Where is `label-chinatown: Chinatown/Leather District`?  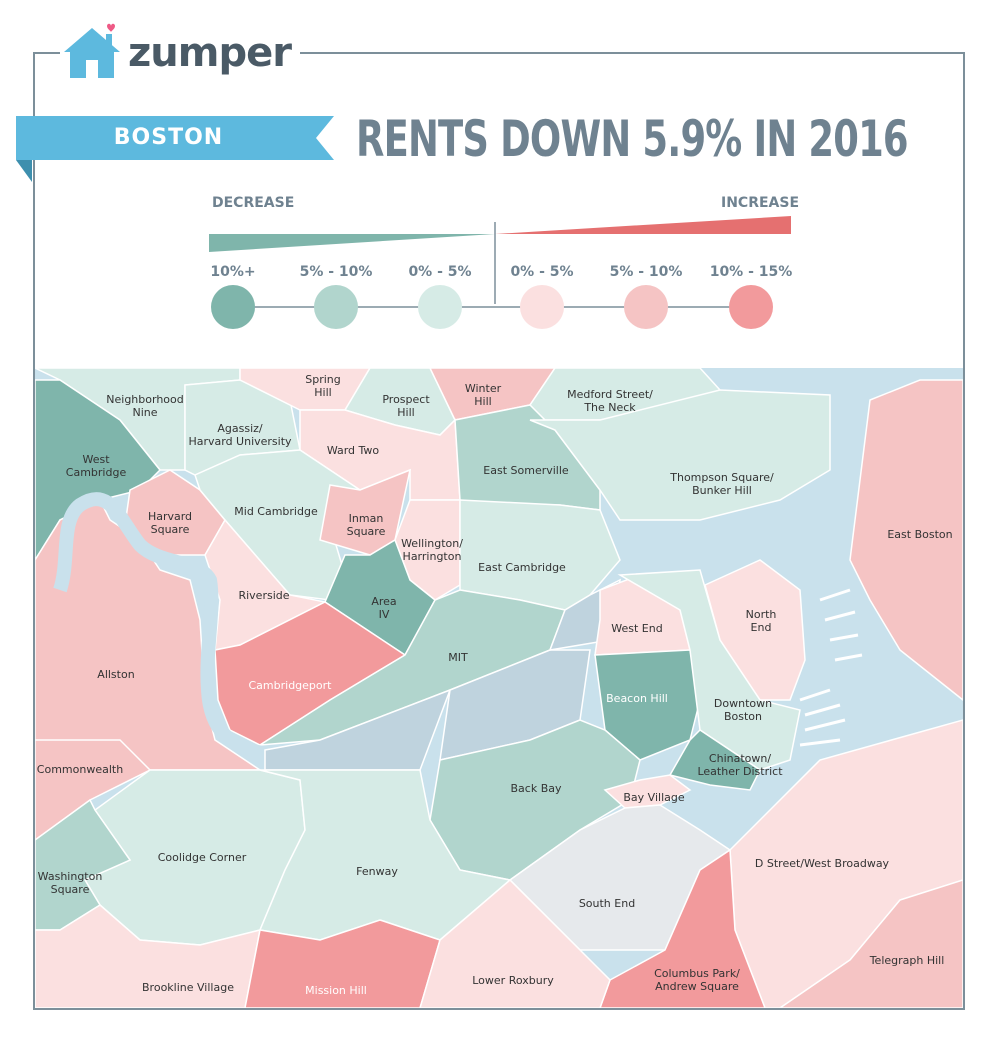
label-chinatown: Chinatown/Leather District is located at coordinates (740, 765).